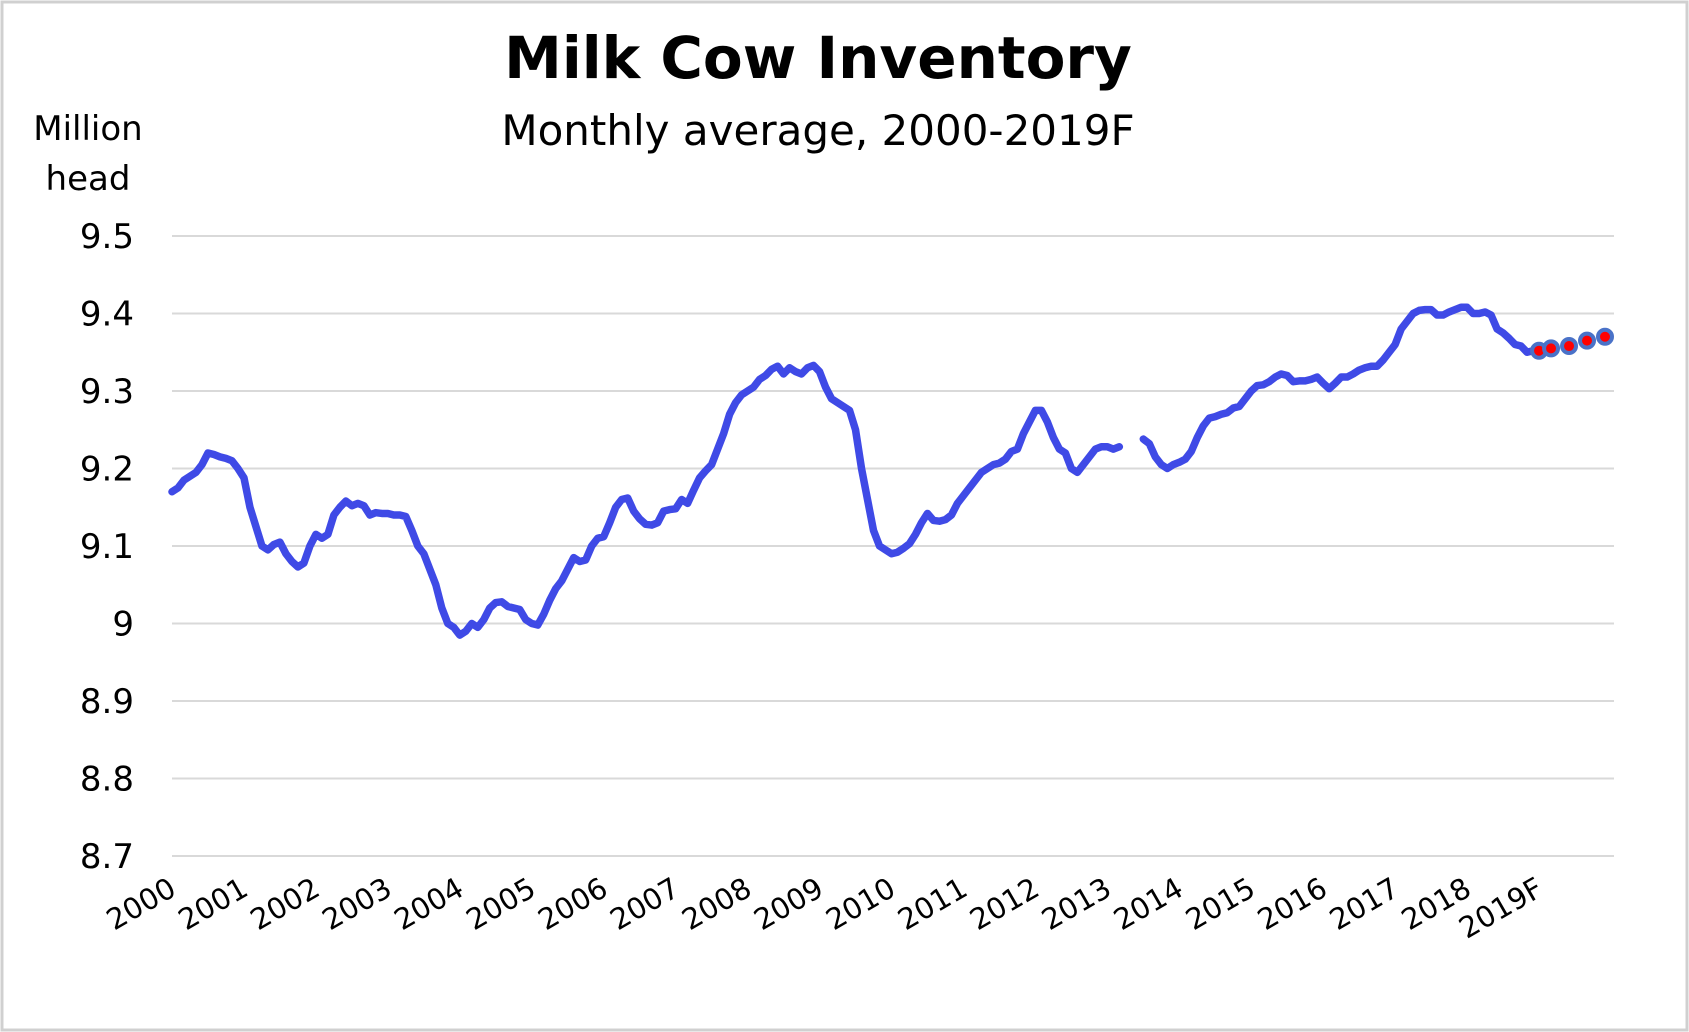 Image resolution: width=1689 pixels, height=1032 pixels. I want to click on y-tick-label: 9.3, so click(107, 392).